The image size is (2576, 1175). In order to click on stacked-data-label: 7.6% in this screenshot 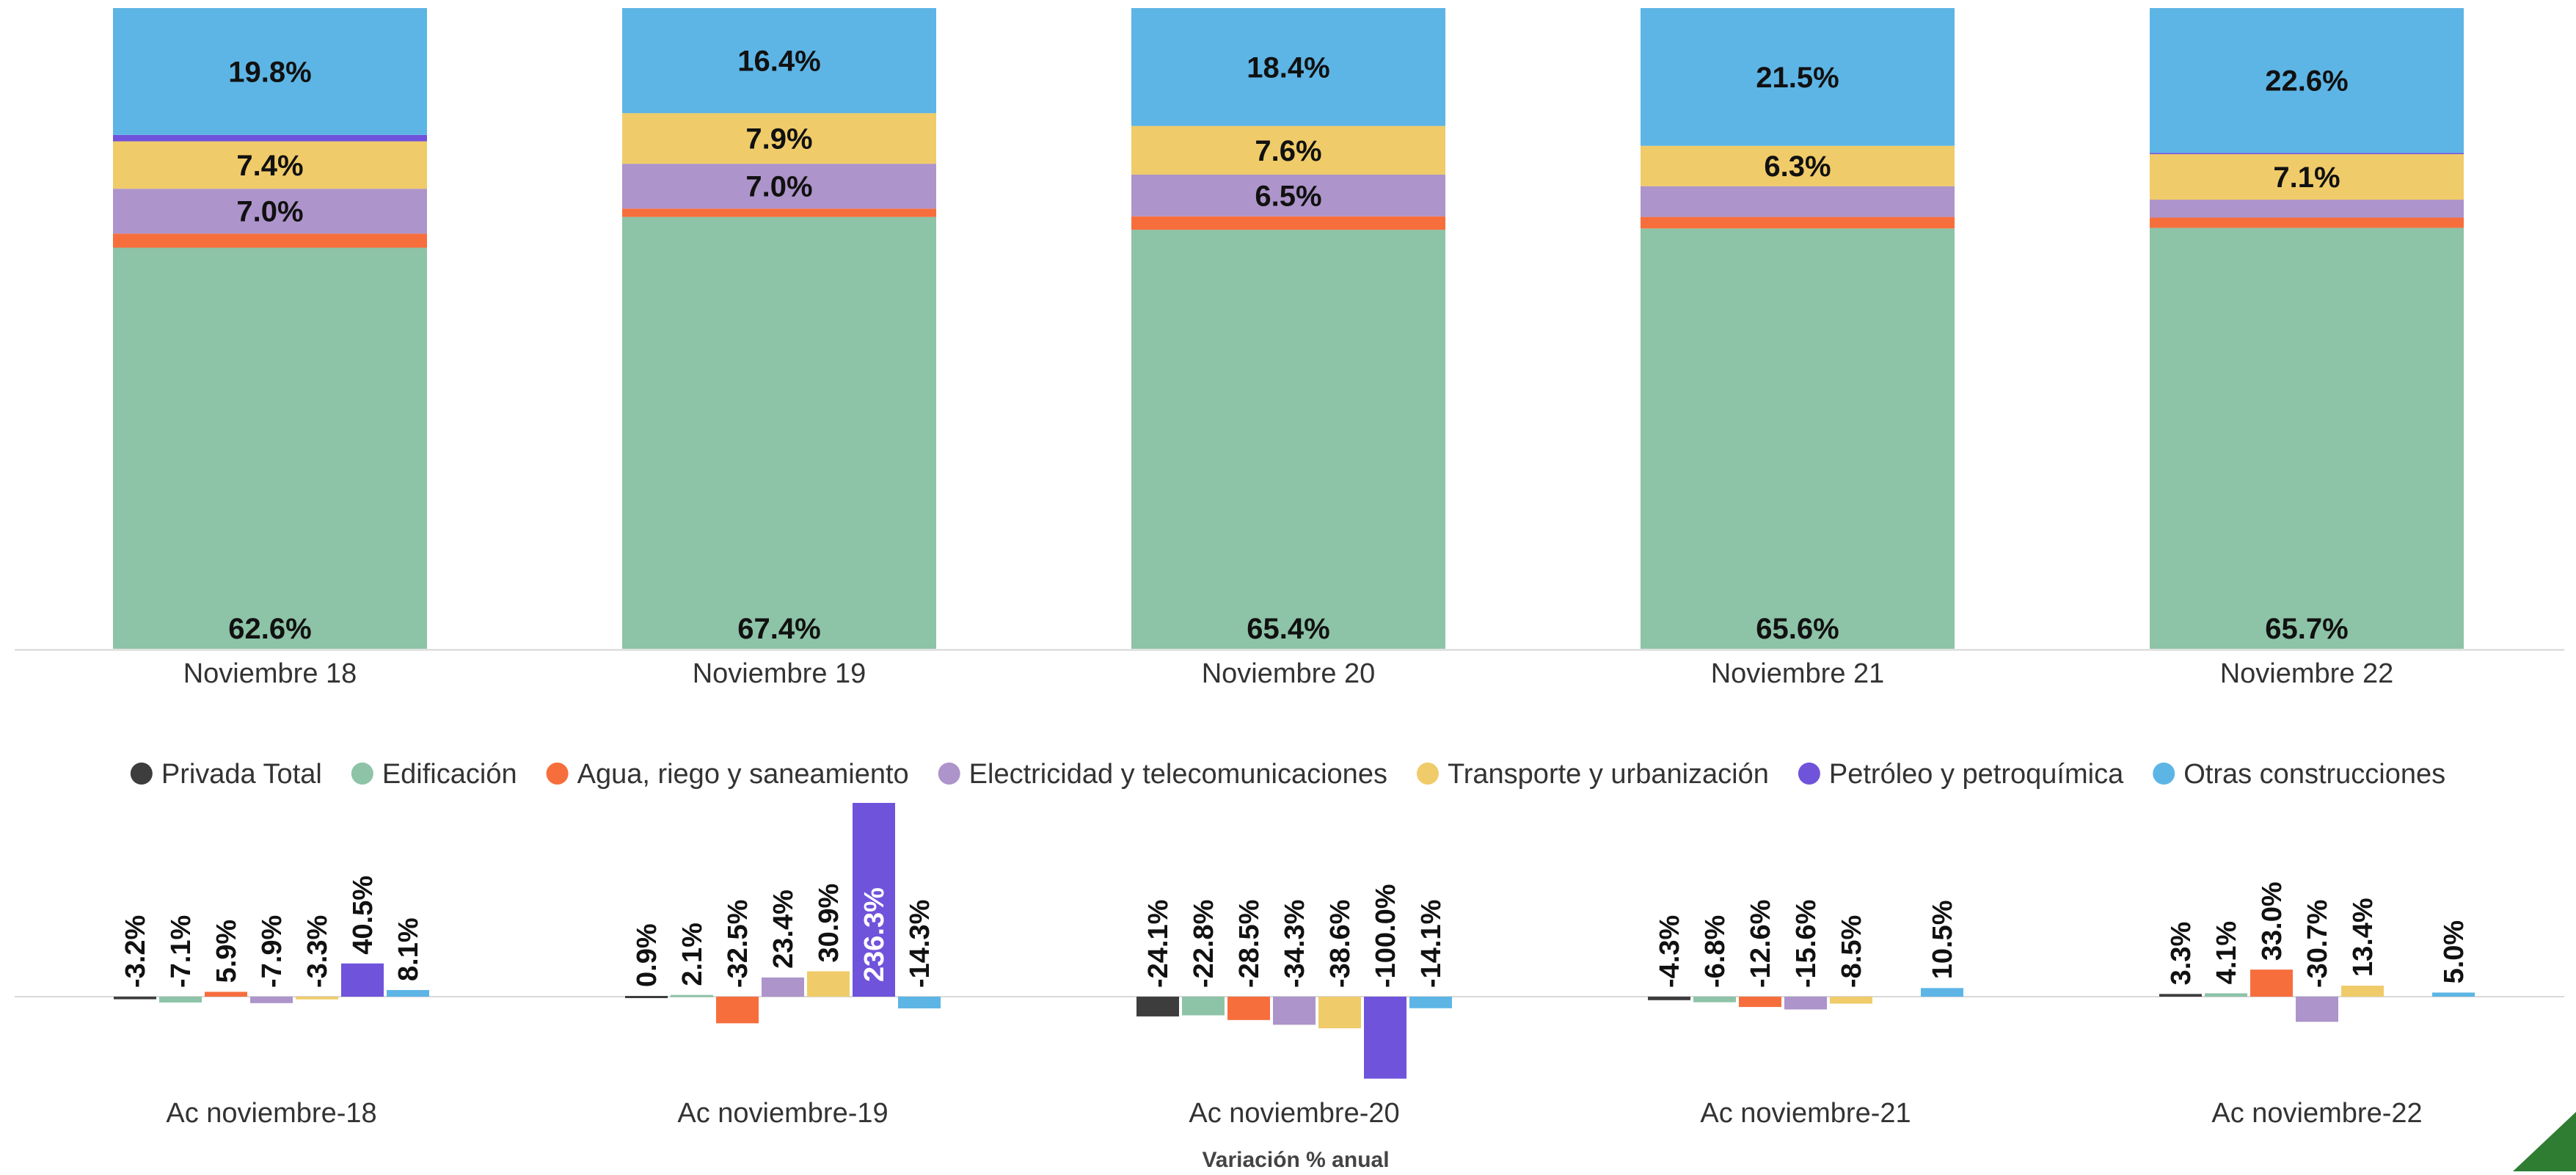, I will do `click(1288, 151)`.